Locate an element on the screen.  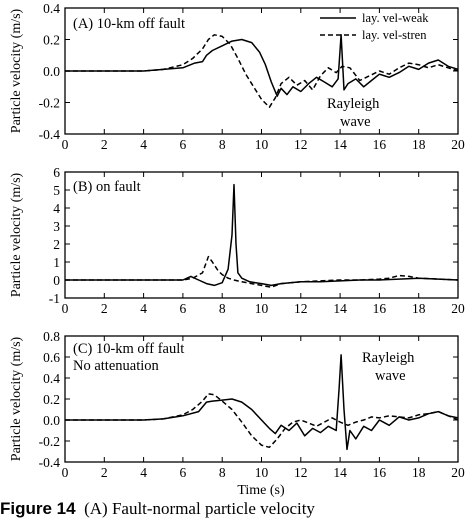
legend-entry-1: lay. vel-weak is located at coordinates (395, 18).